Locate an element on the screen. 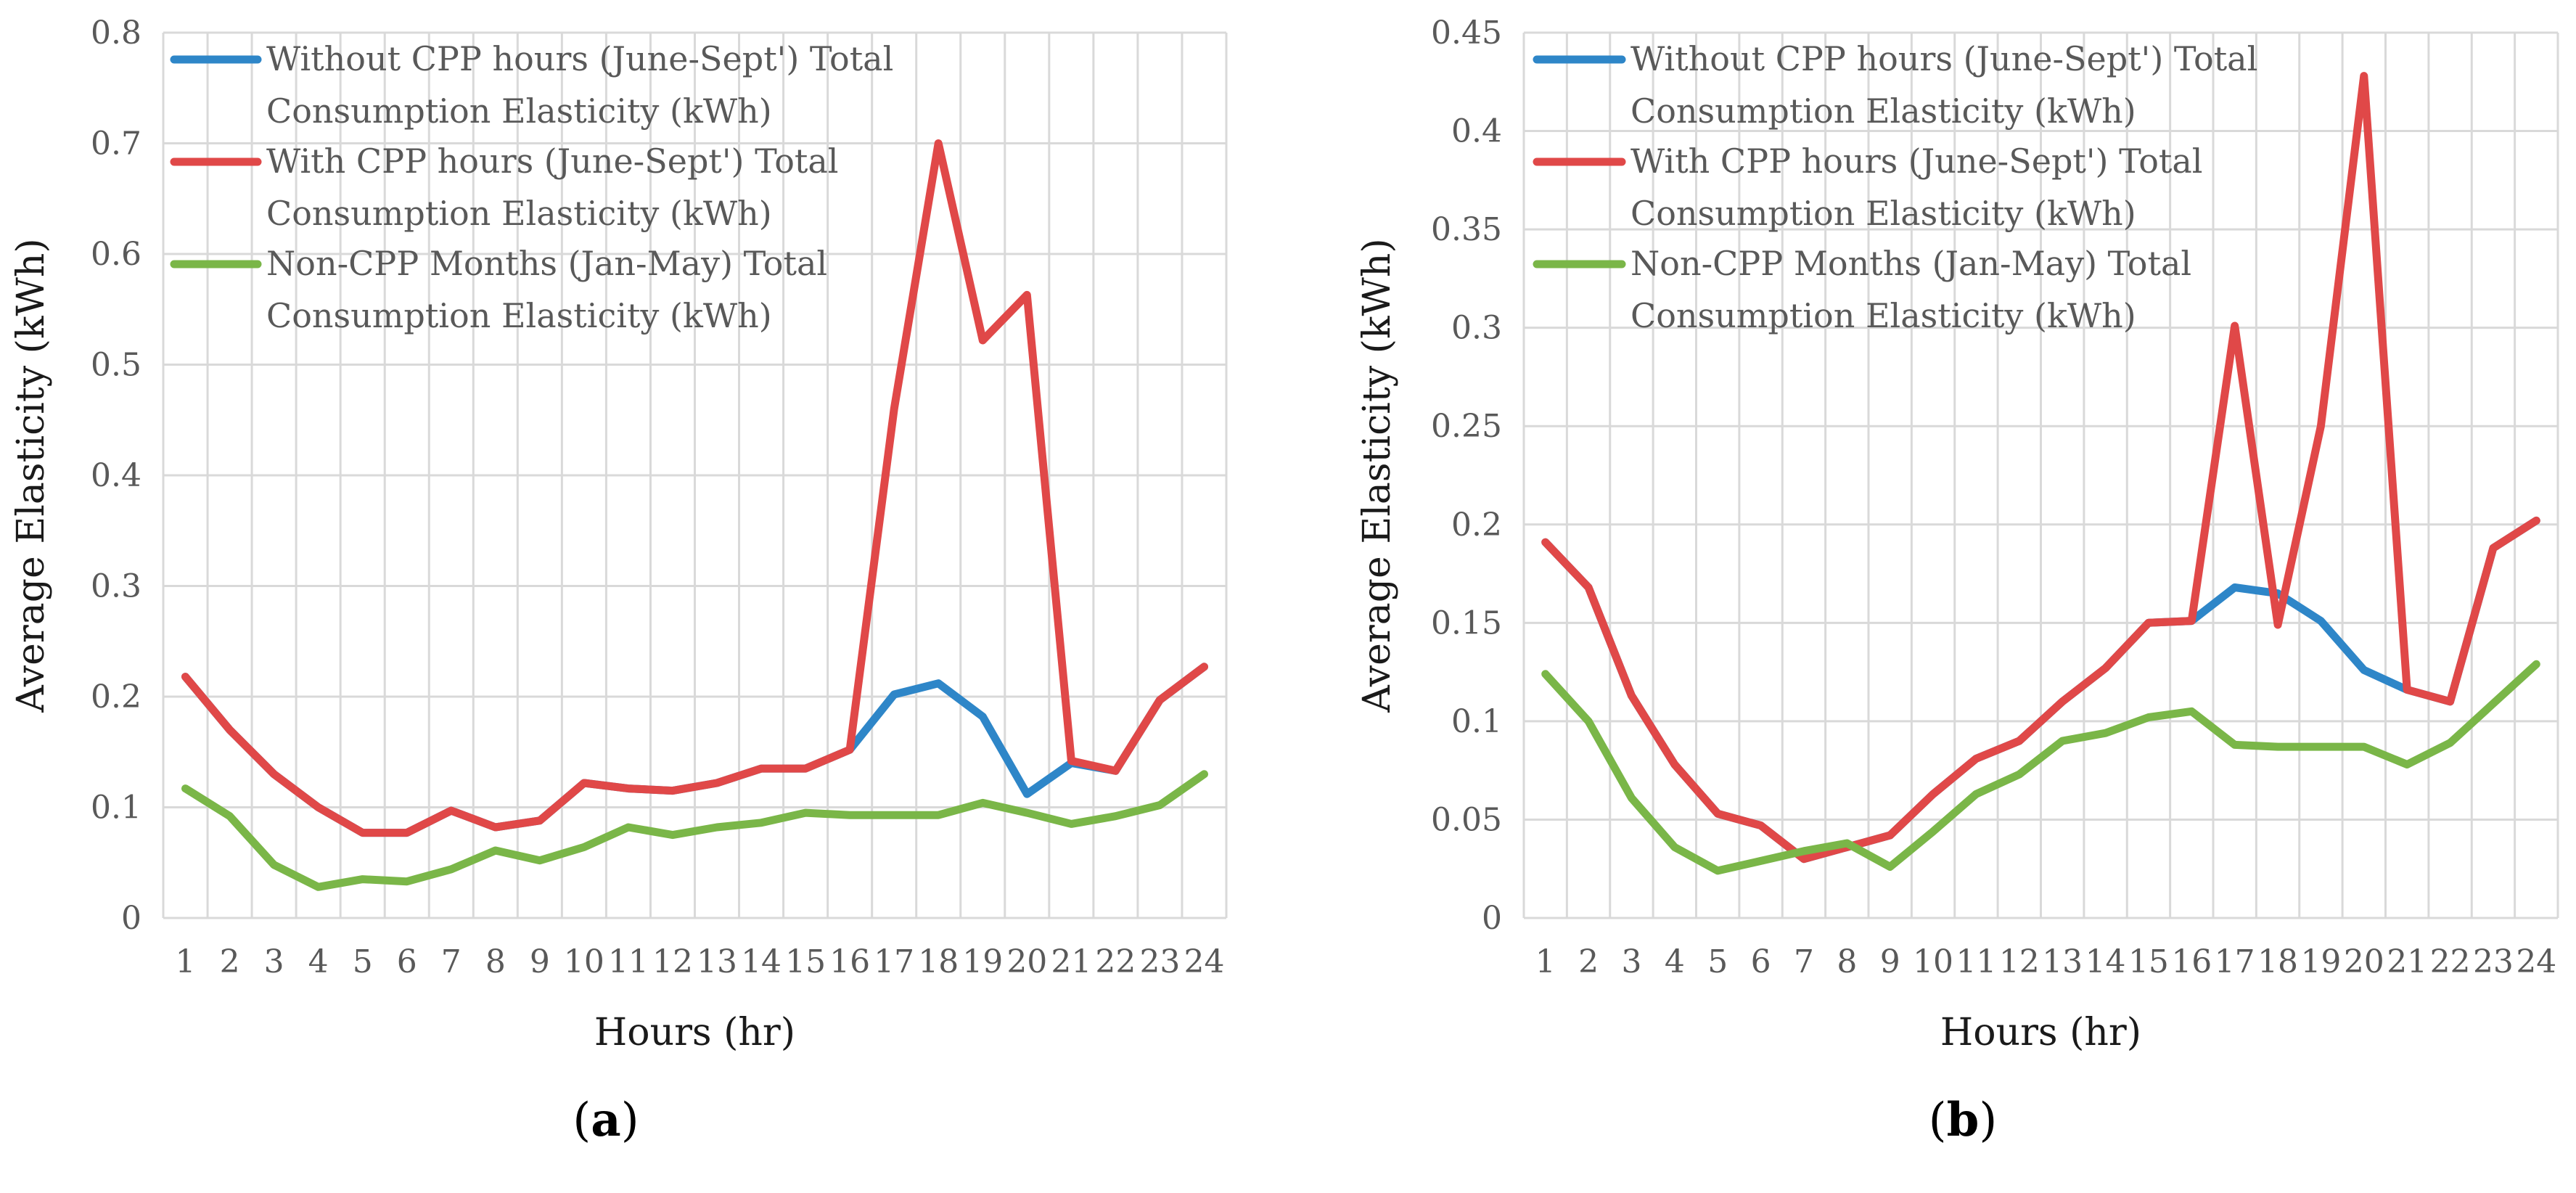 The image size is (2576, 1193). y-tick-label: 0.7 is located at coordinates (116, 145).